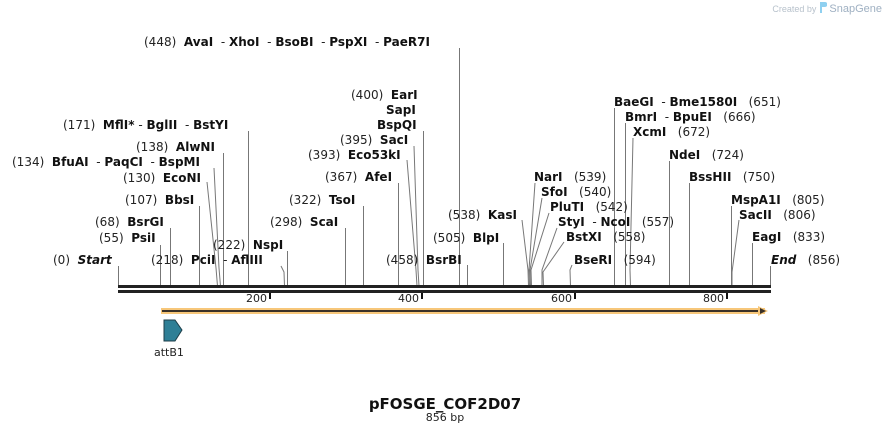 This screenshot has height=434, width=890. What do you see at coordinates (195, 147) in the screenshot?
I see `site-name: AlwNI` at bounding box center [195, 147].